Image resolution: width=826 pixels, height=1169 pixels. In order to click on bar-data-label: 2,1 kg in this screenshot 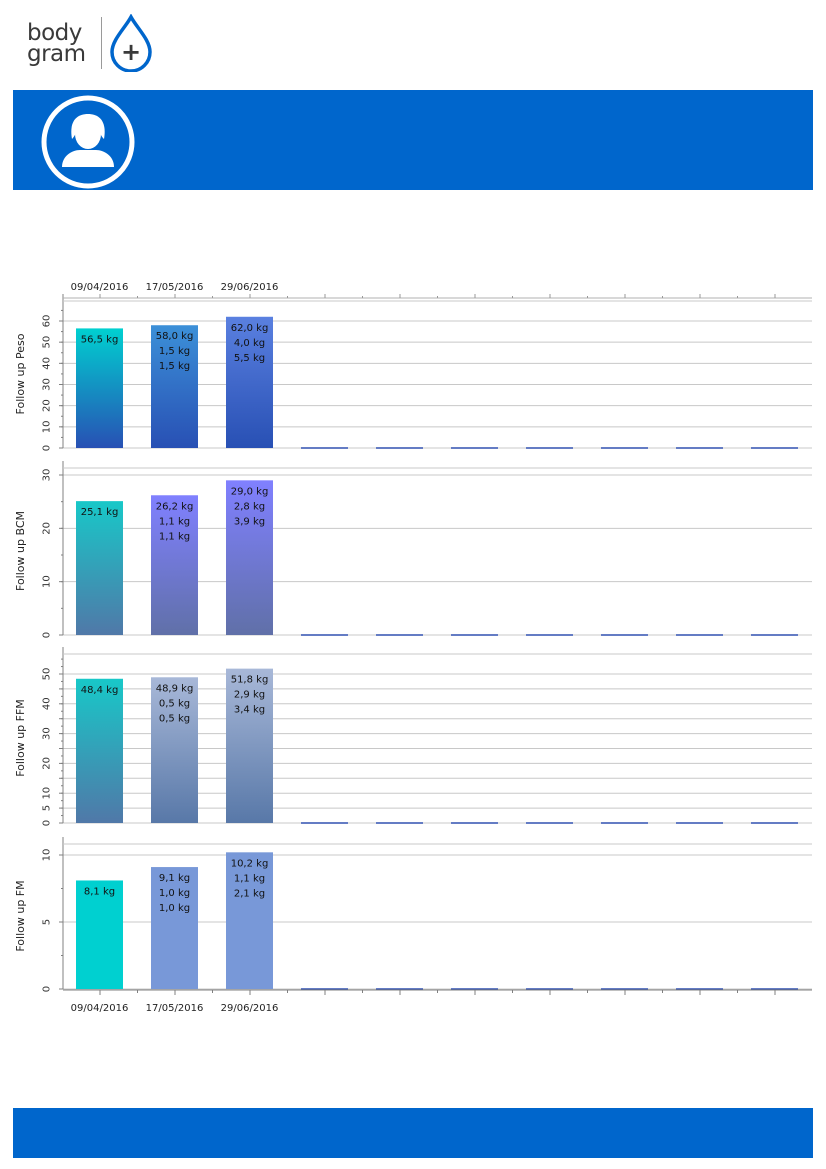, I will do `click(249, 893)`.